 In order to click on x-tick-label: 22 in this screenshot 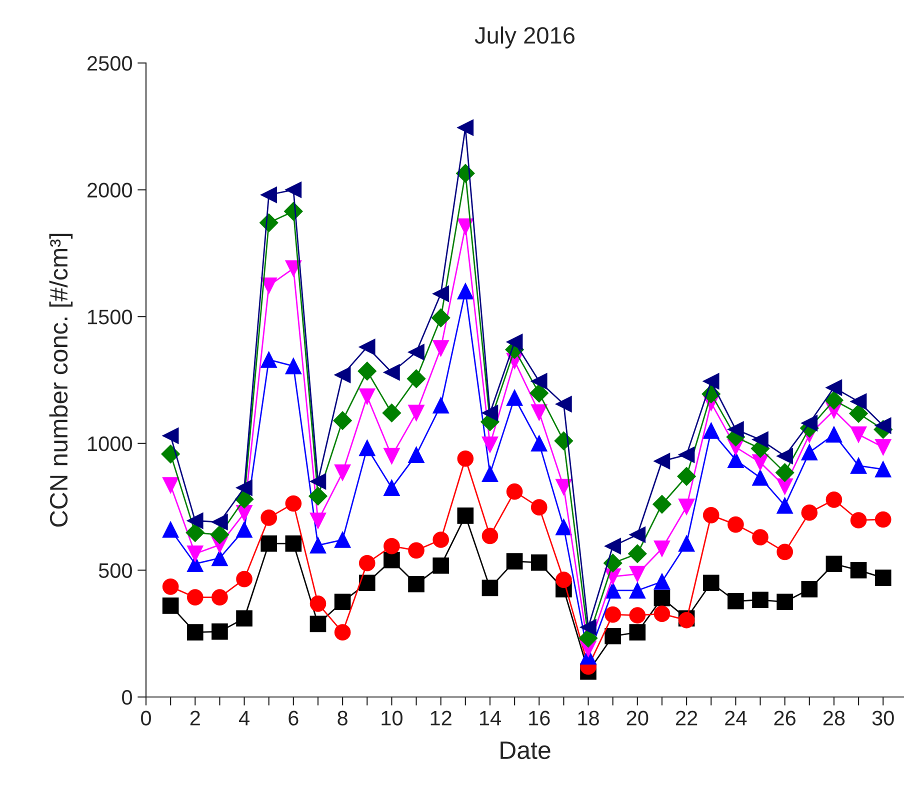, I will do `click(687, 718)`.